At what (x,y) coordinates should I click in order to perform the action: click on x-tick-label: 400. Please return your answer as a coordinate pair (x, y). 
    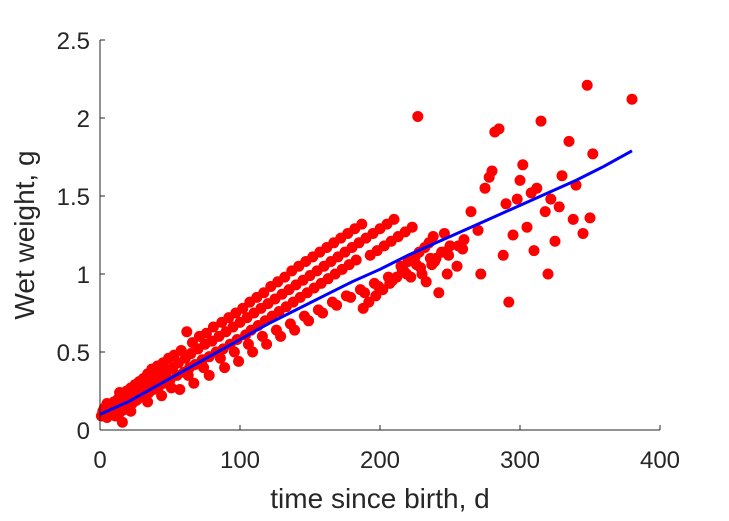
    Looking at the image, I should click on (660, 460).